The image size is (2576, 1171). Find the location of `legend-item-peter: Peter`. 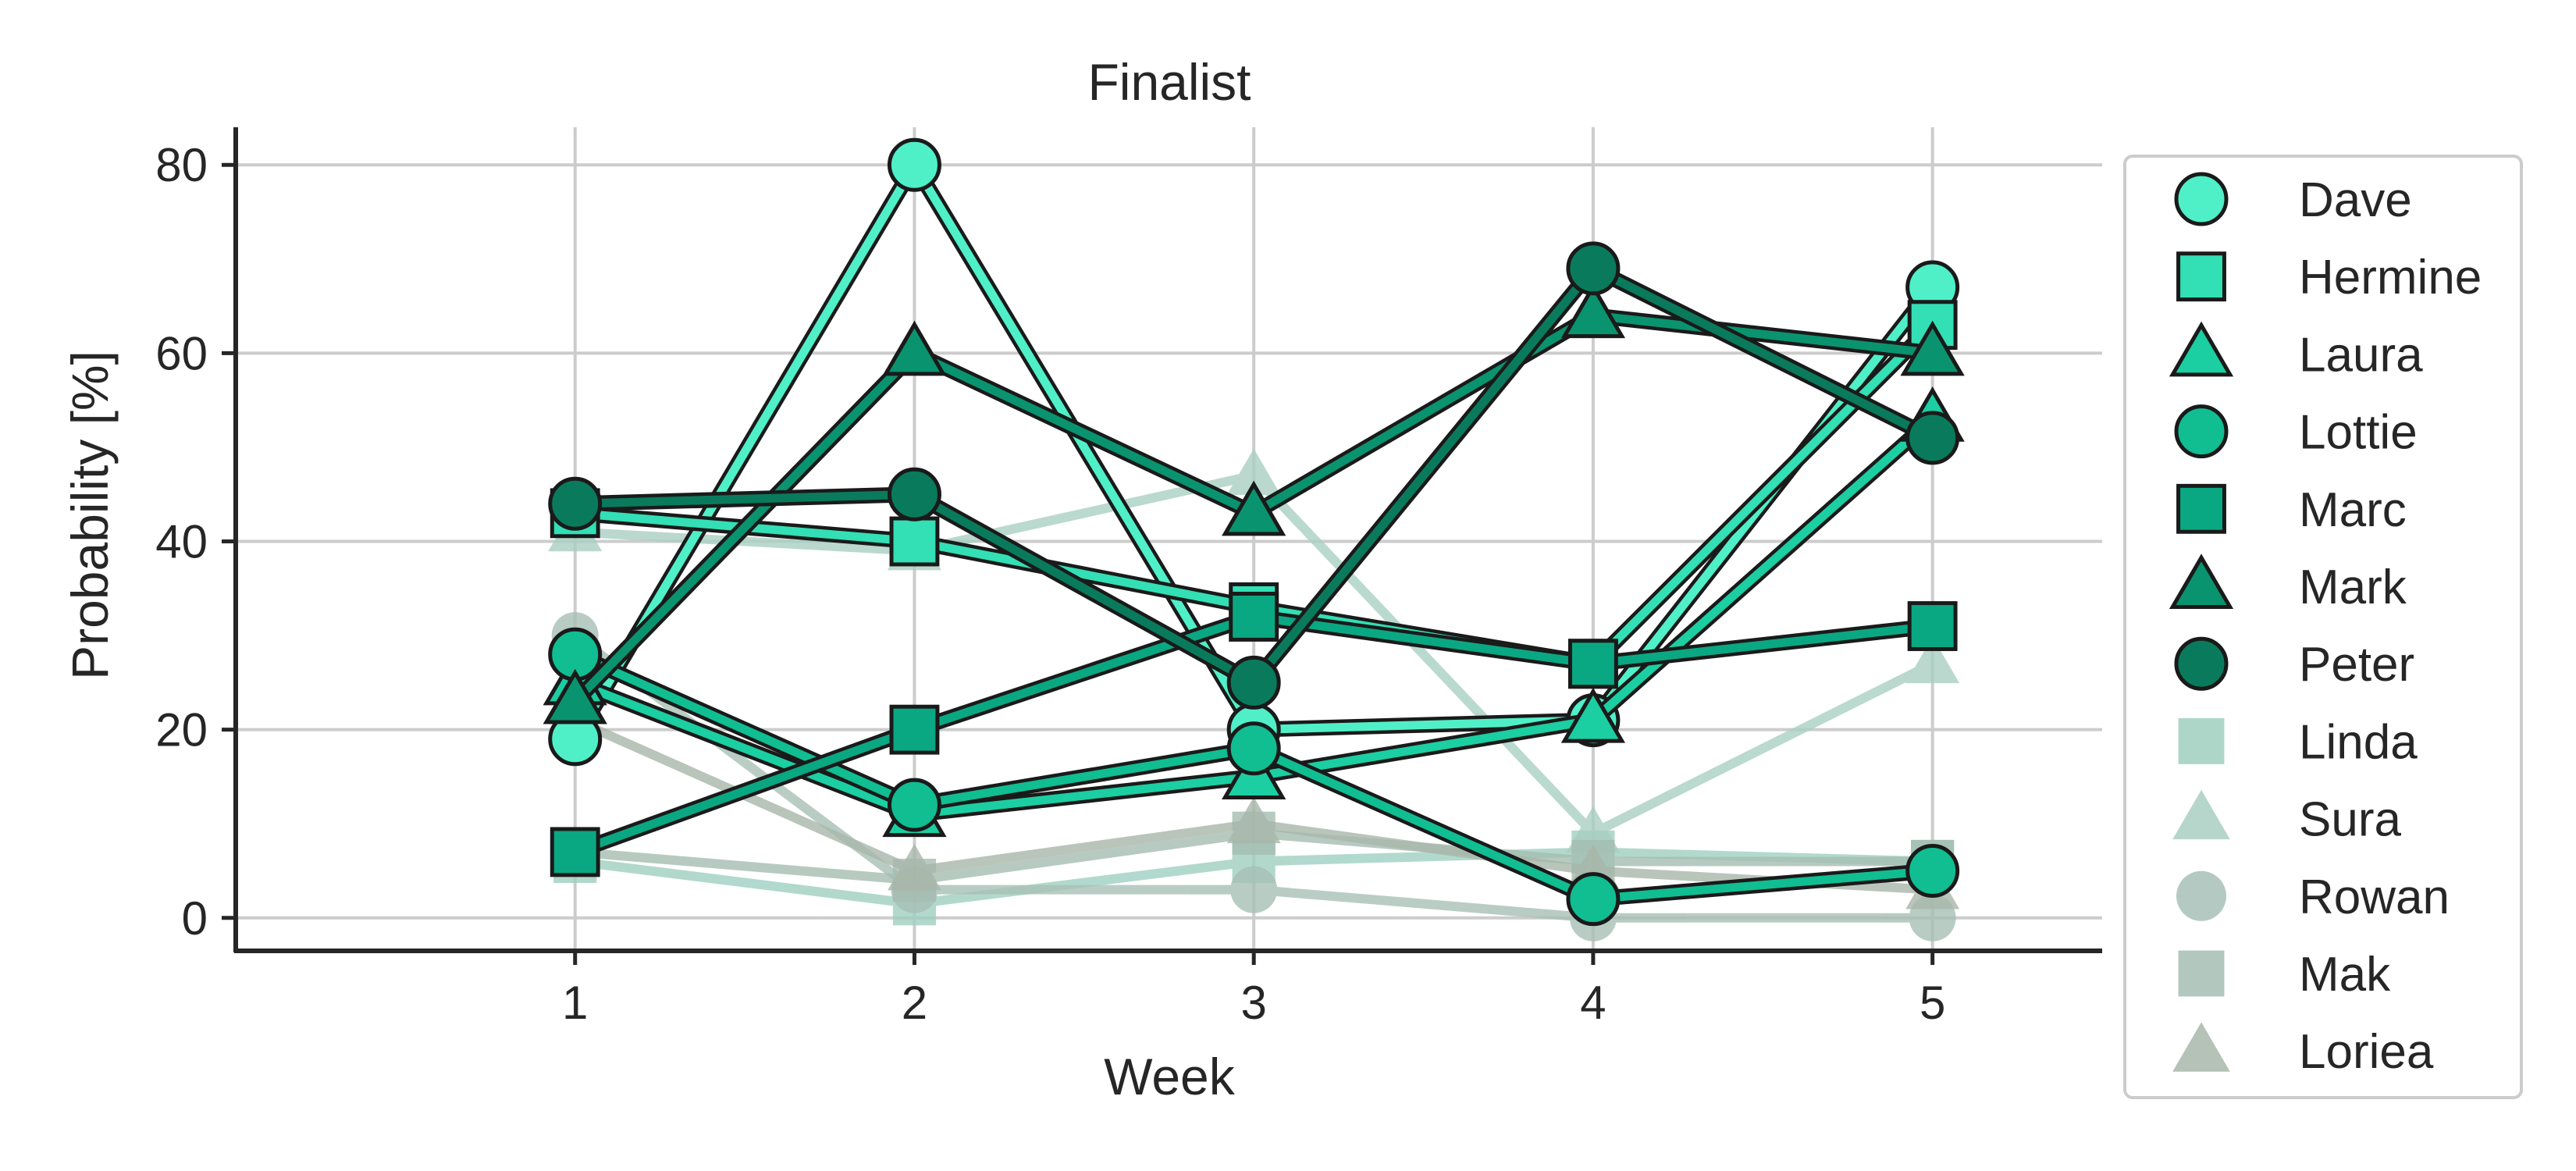

legend-item-peter: Peter is located at coordinates (2294, 664).